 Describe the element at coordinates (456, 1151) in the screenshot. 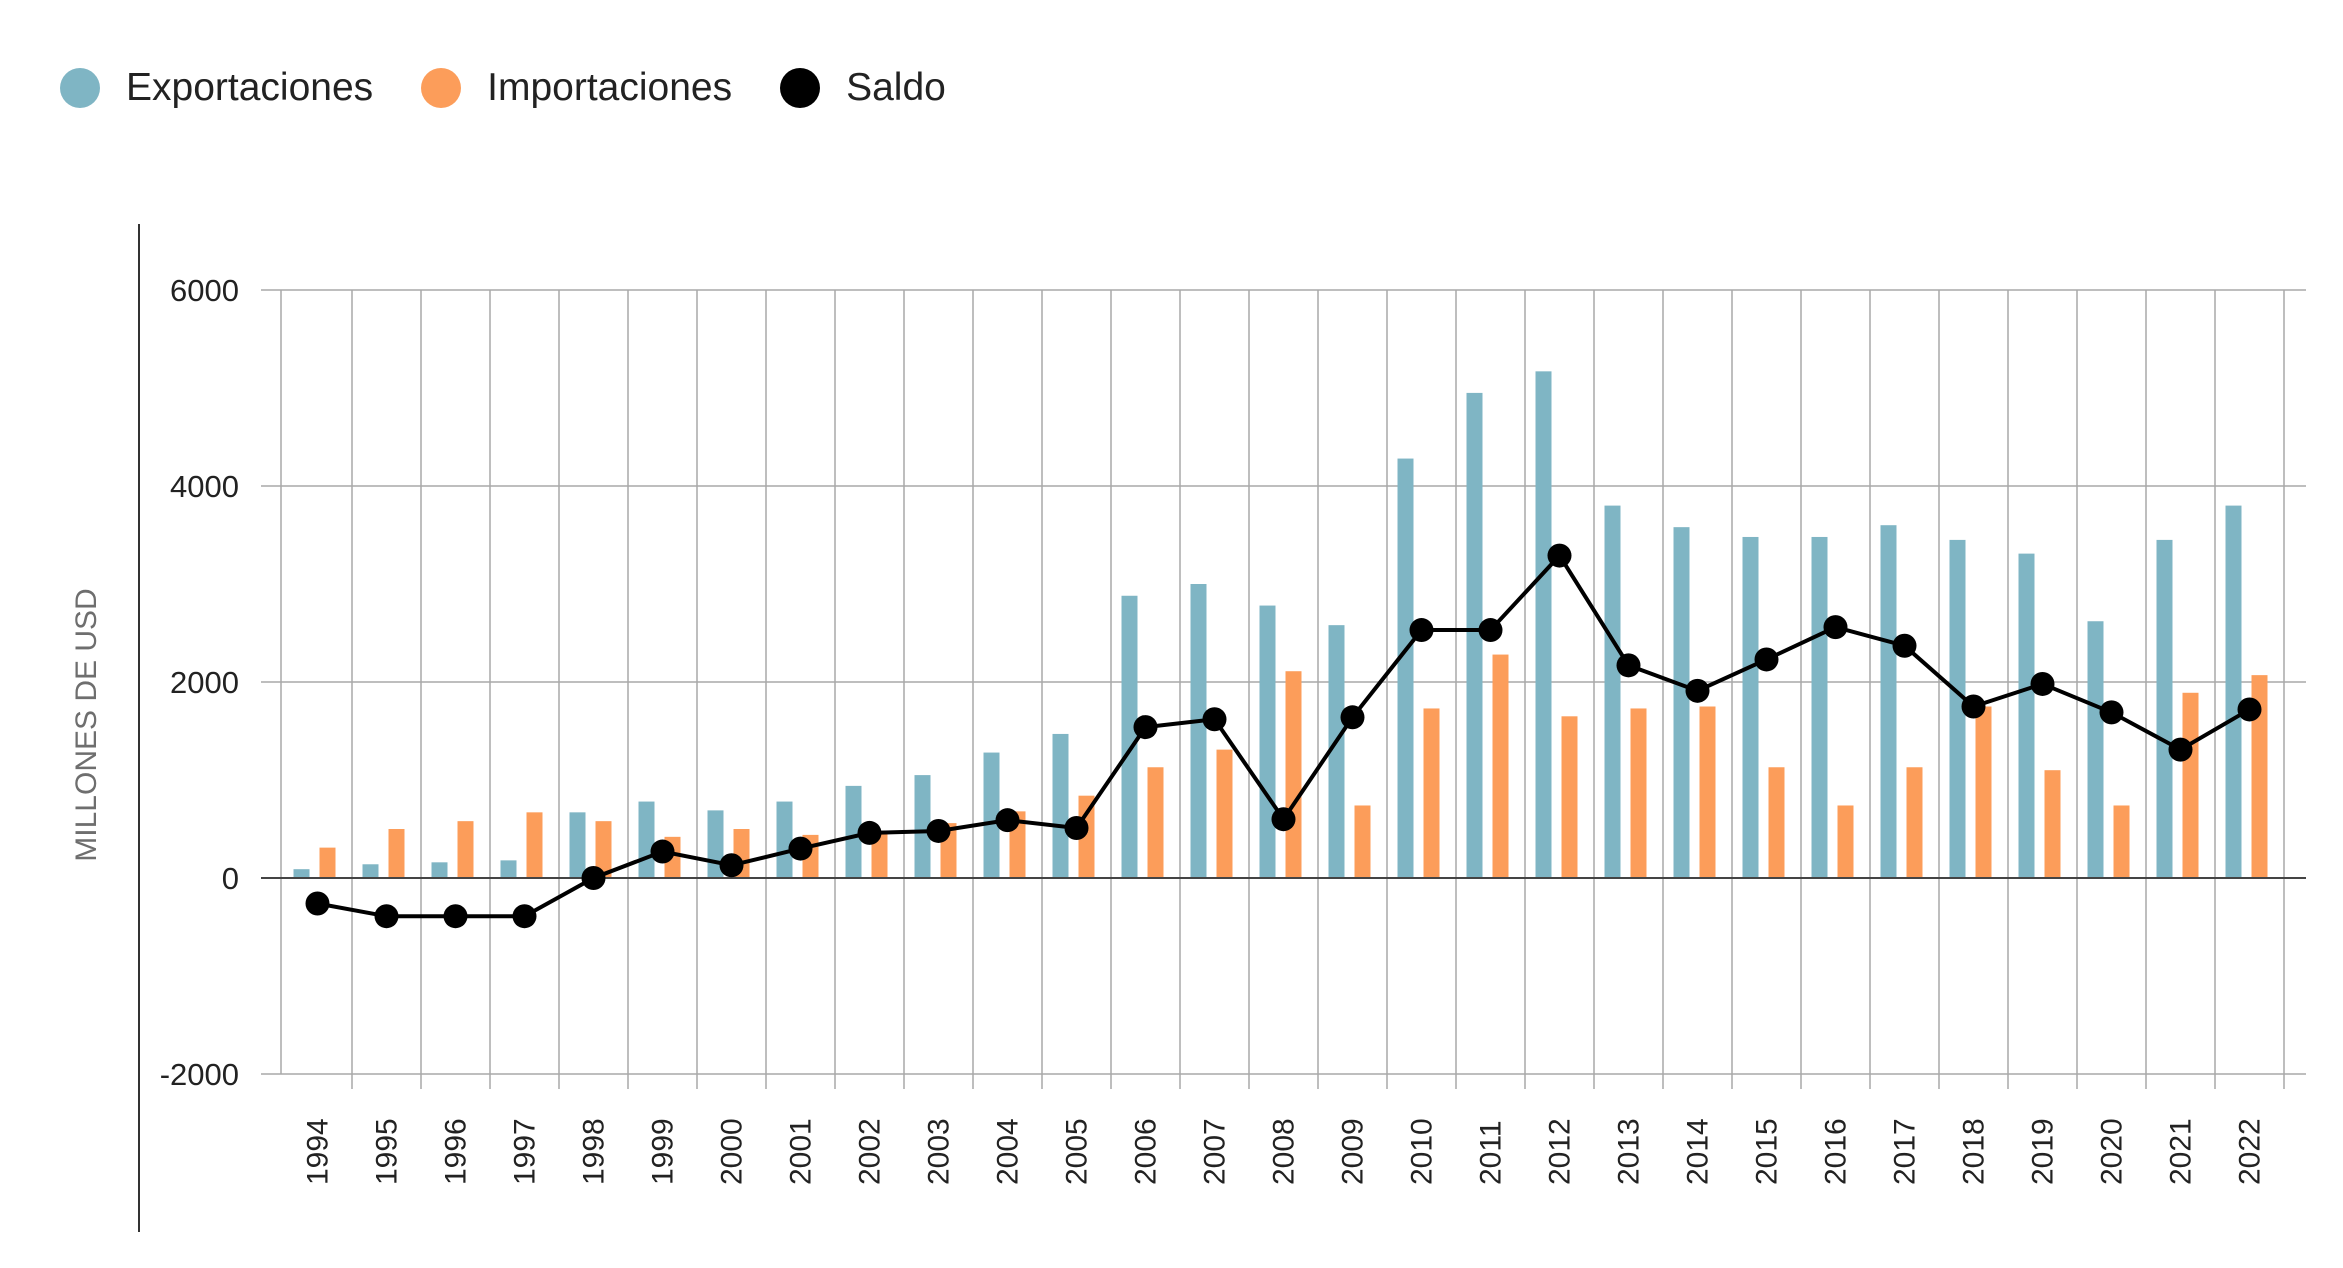

I see `x-tick-label: 1996` at that location.